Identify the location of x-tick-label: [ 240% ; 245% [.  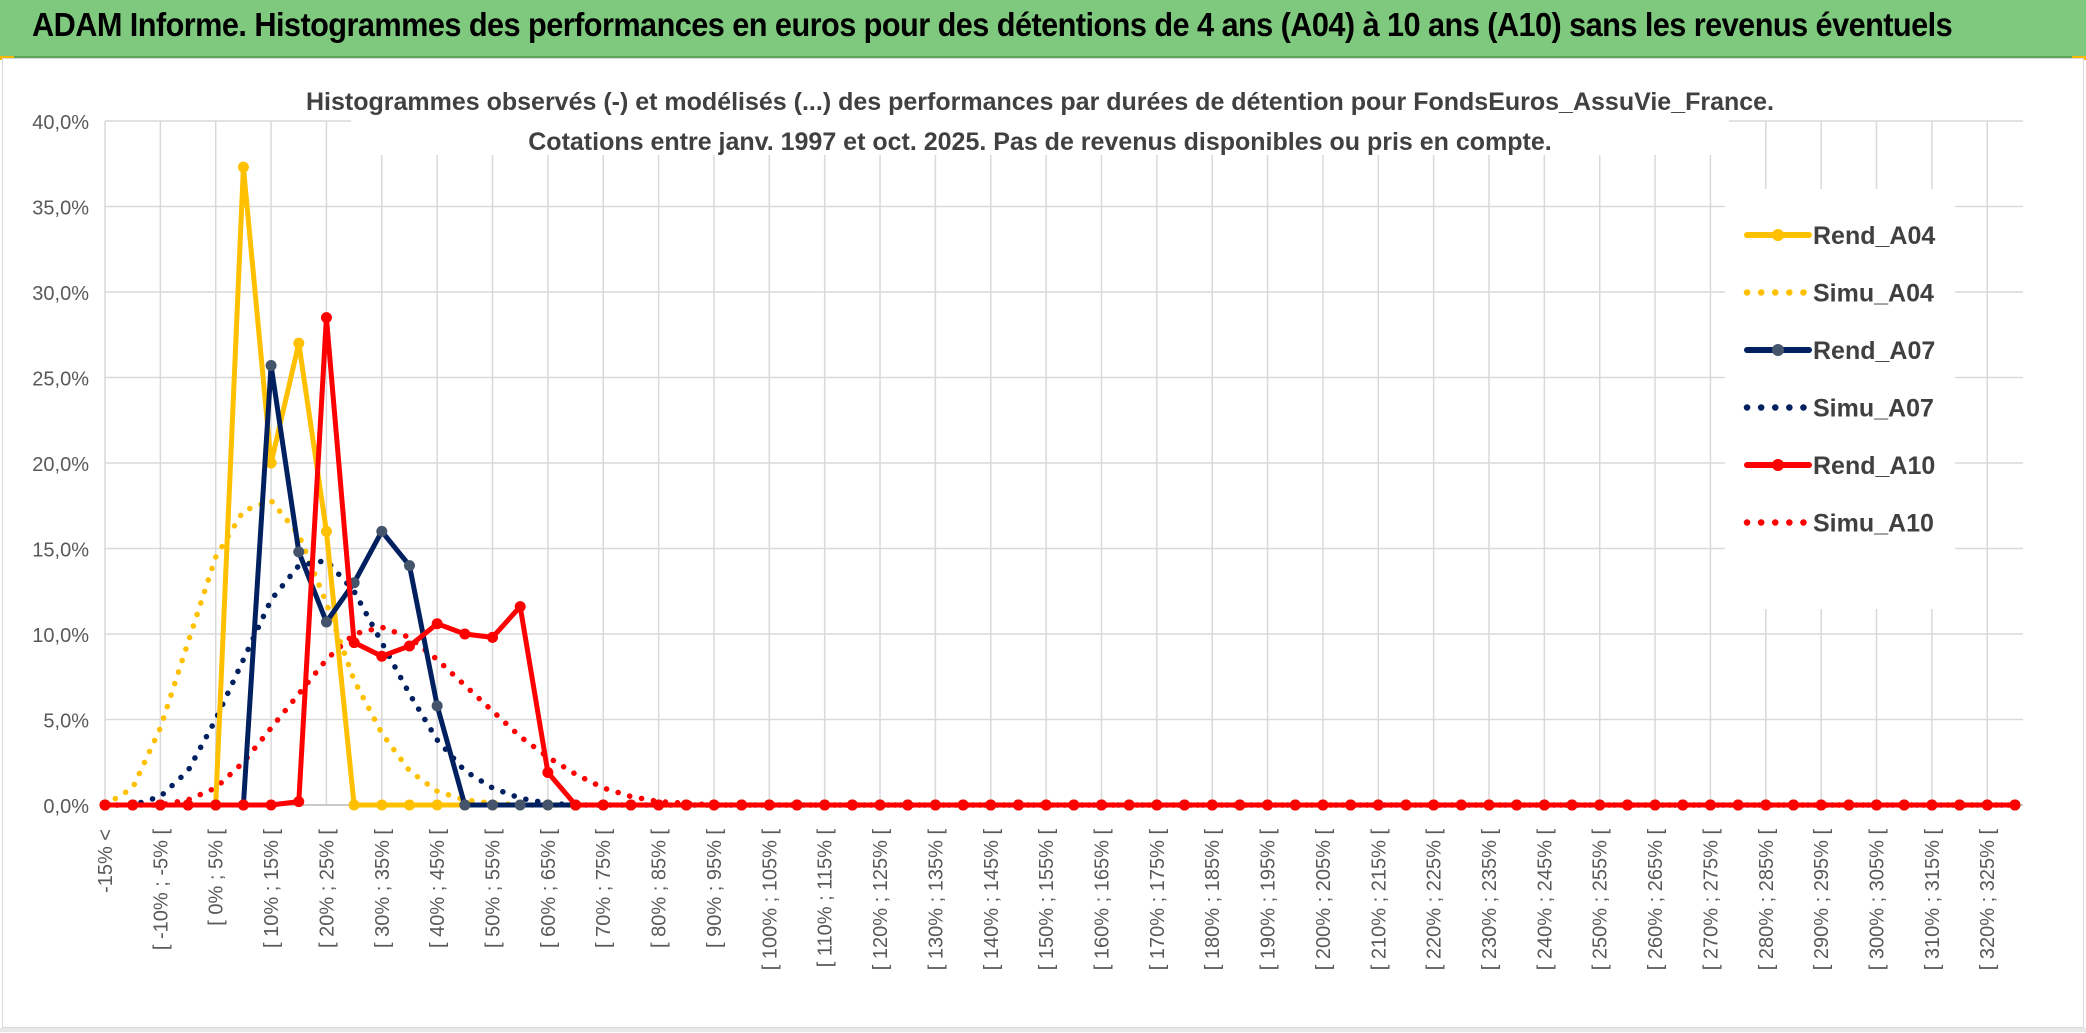
(1545, 900).